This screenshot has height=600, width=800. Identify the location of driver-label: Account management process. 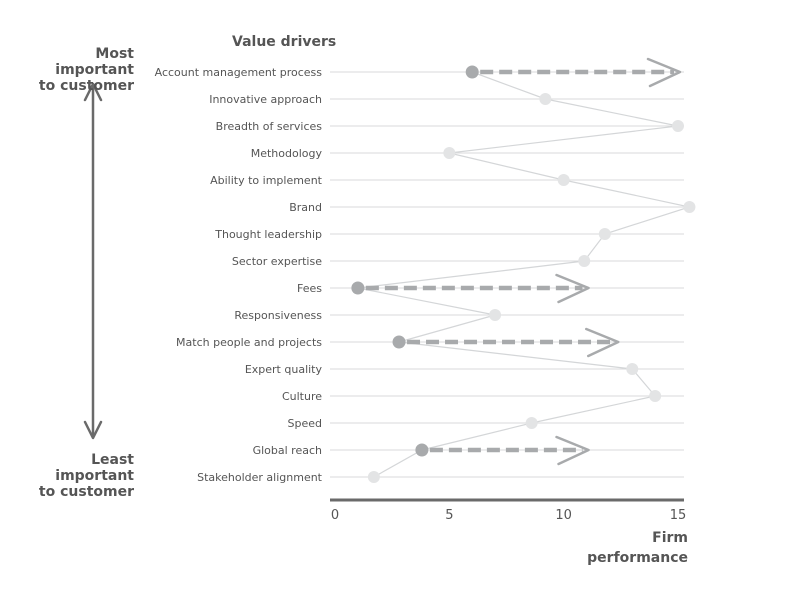
(239, 72).